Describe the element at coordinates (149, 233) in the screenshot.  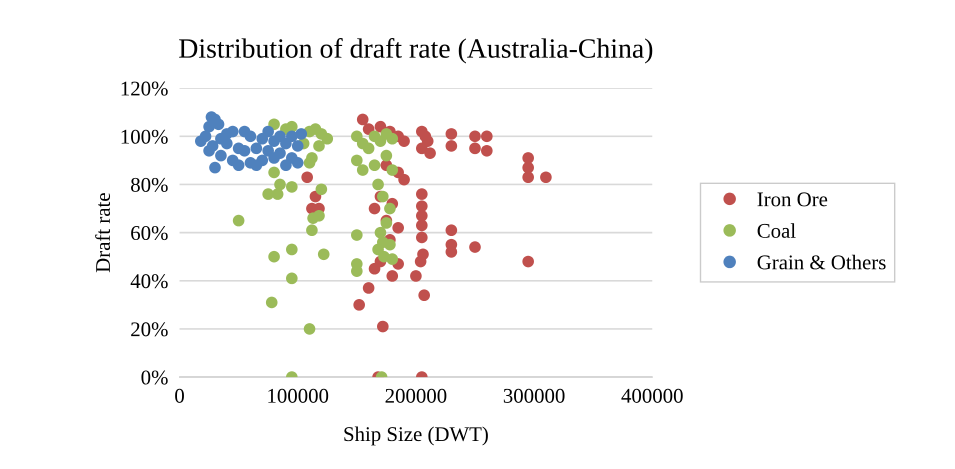
I see `y-tick-label: 60%` at that location.